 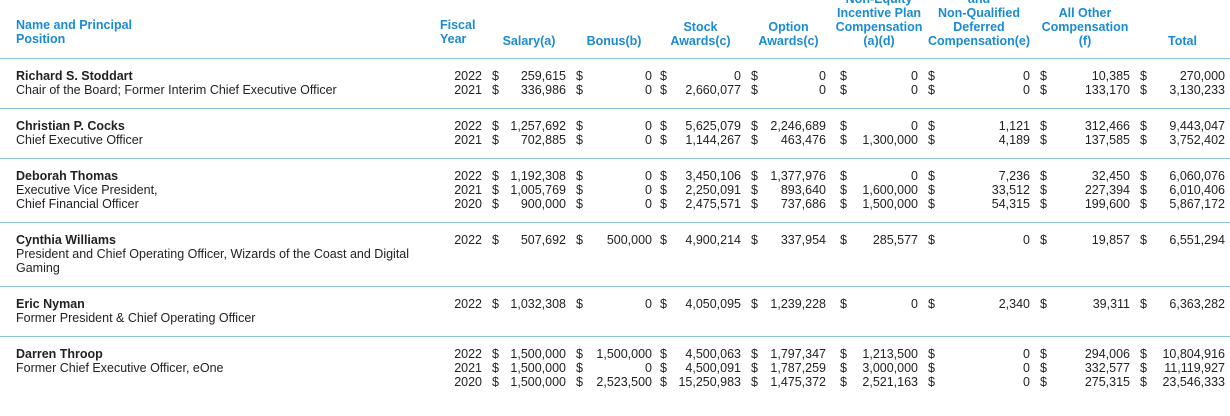 What do you see at coordinates (700, 83) in the screenshot?
I see `amount-cell: $0 $2,660,077` at bounding box center [700, 83].